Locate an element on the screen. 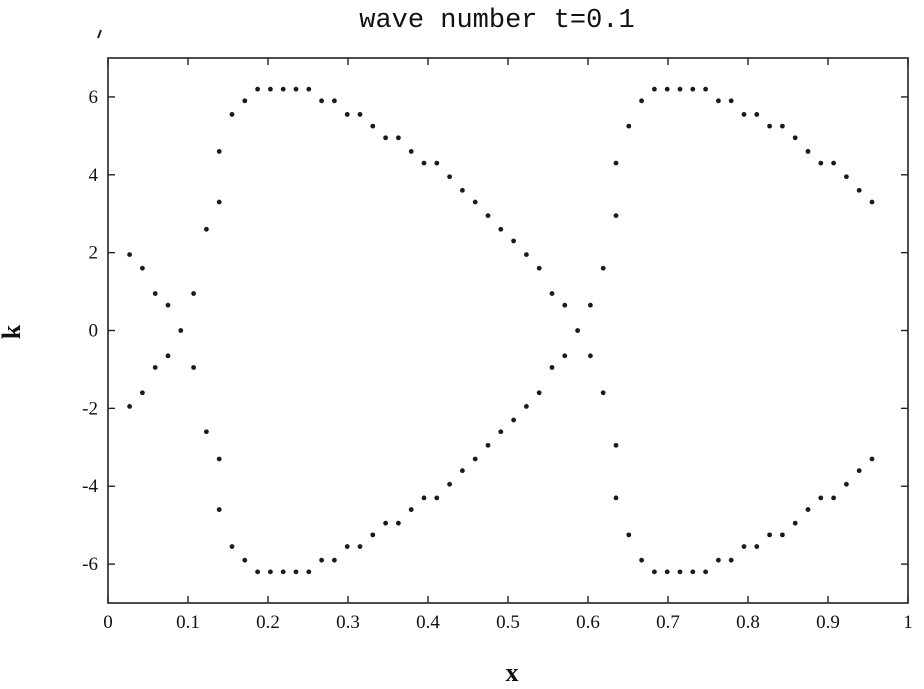 The height and width of the screenshot is (689, 924). stray-pen-mark is located at coordinates (99, 34).